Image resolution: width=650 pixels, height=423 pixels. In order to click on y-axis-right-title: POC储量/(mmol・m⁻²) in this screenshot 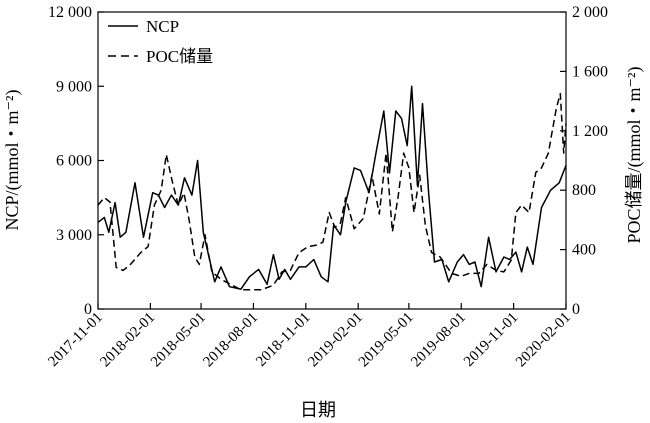, I will do `click(634, 155)`.